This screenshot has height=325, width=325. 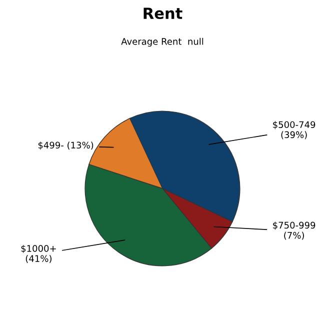 I want to click on slice-label: $1000+, so click(x=38, y=249).